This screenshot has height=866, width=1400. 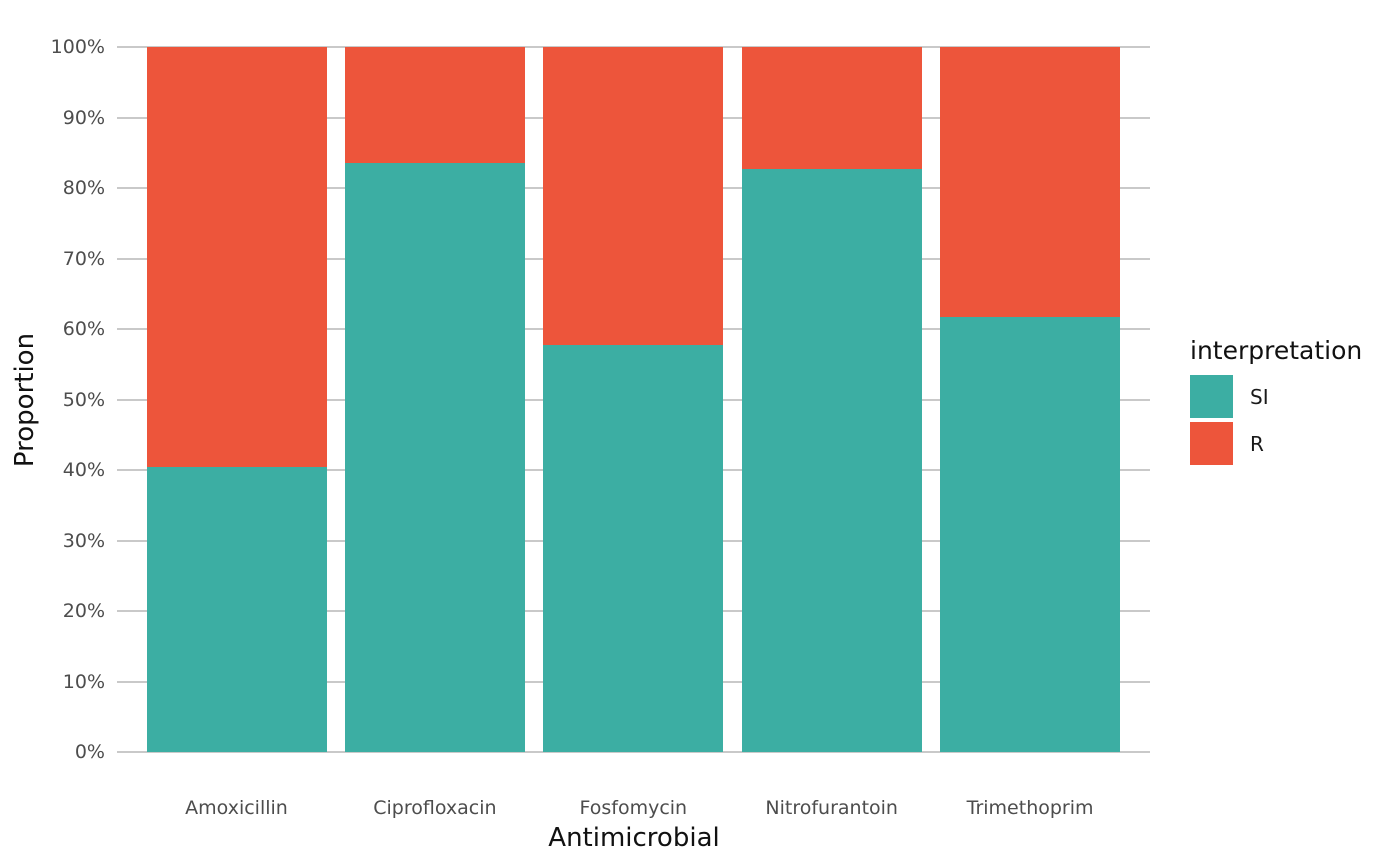 I want to click on y-tick-label: 60%, so click(x=83, y=329).